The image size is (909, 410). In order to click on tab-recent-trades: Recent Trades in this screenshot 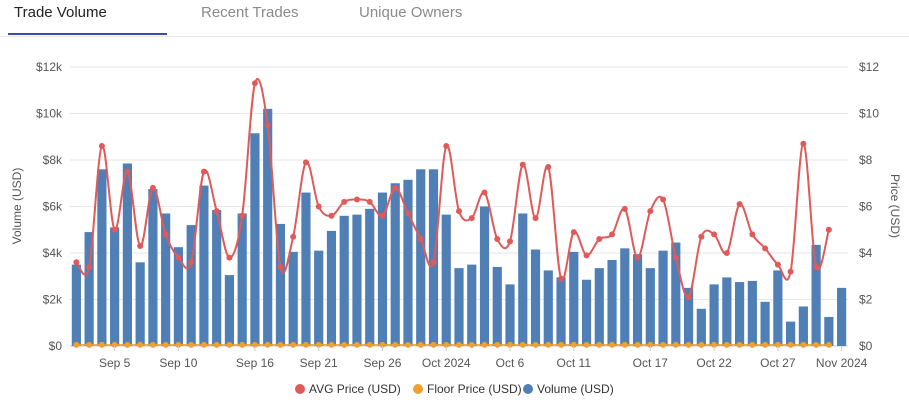, I will do `click(250, 12)`.